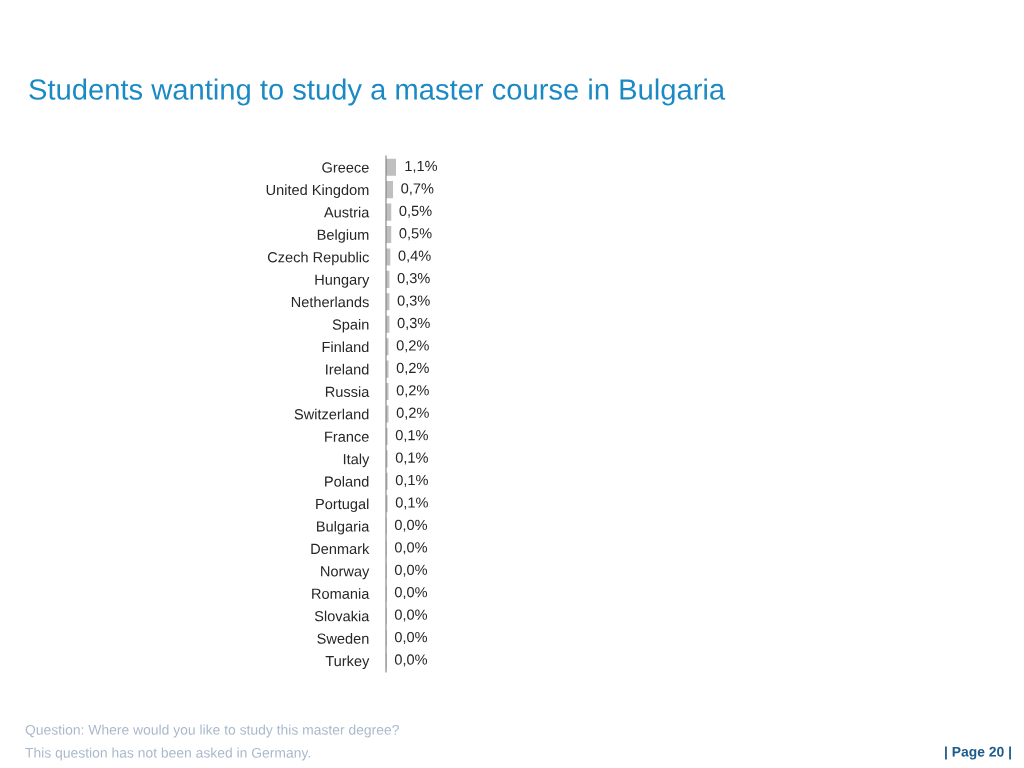  I want to click on y-tick-label: United Kingdom, so click(317, 191).